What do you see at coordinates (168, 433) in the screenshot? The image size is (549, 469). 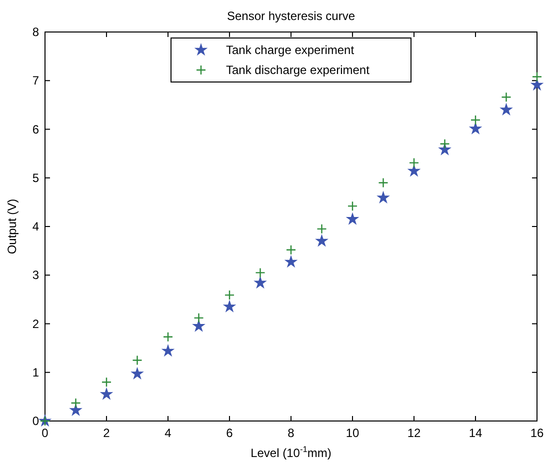 I see `x-tick-label: 4` at bounding box center [168, 433].